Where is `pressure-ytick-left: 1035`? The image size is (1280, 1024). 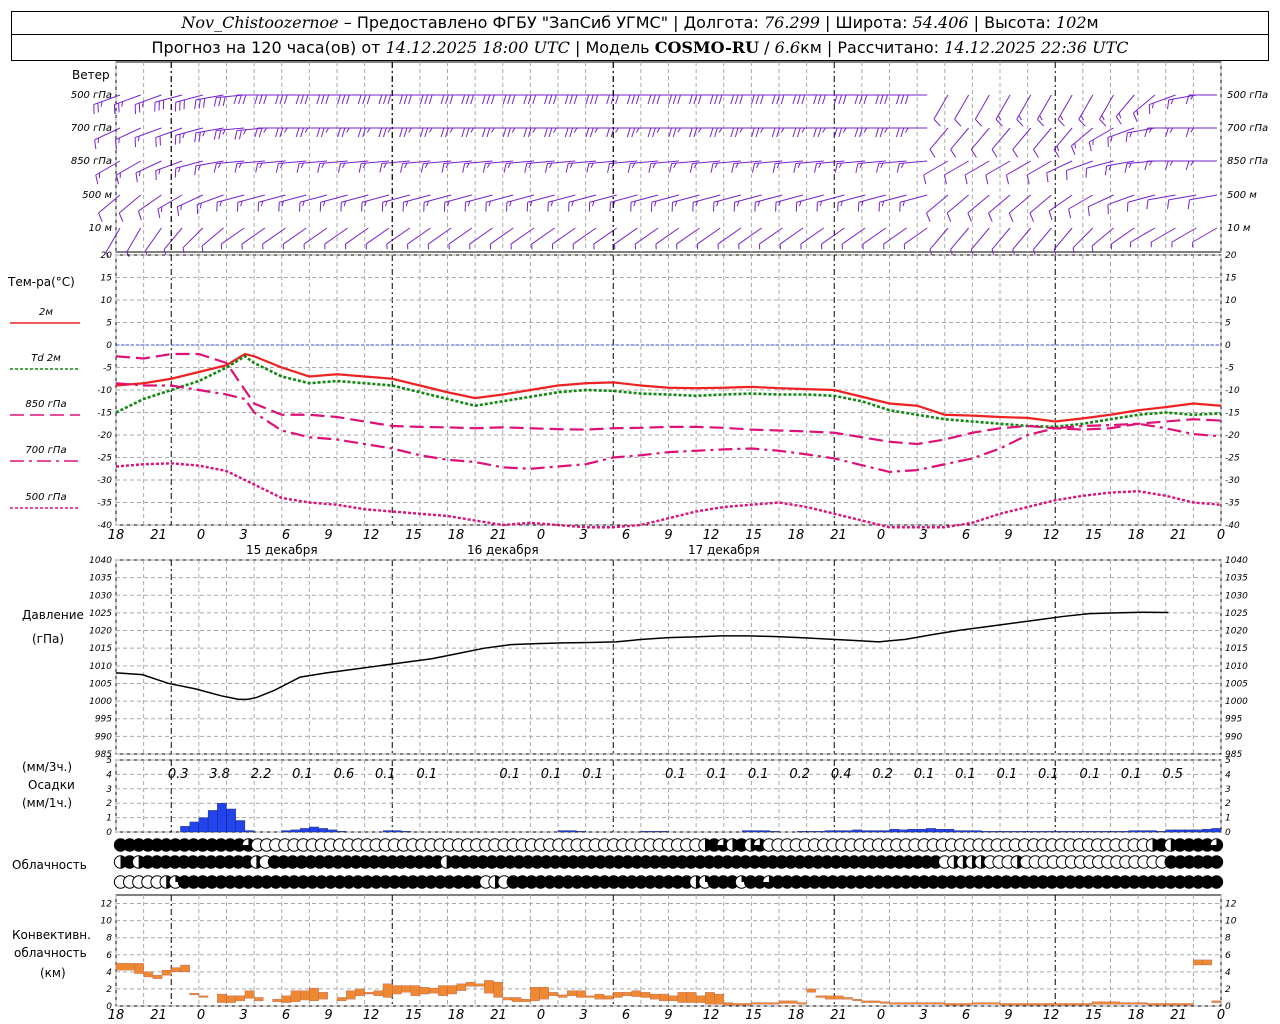
pressure-ytick-left: 1035 is located at coordinates (100, 579).